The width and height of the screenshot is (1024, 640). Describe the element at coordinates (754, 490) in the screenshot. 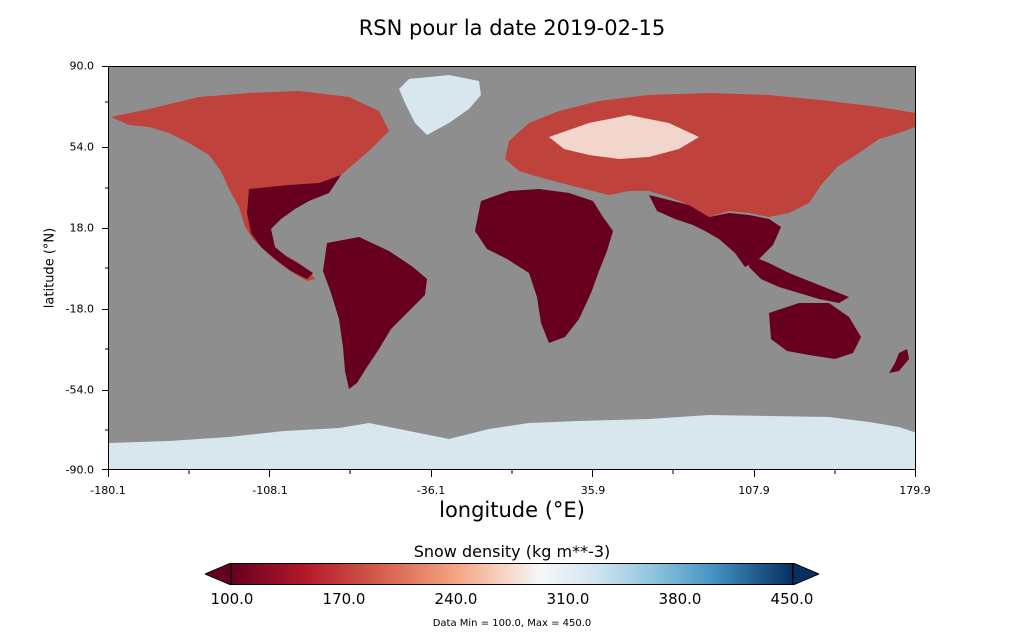

I see `x-tick-label: 107.9` at that location.